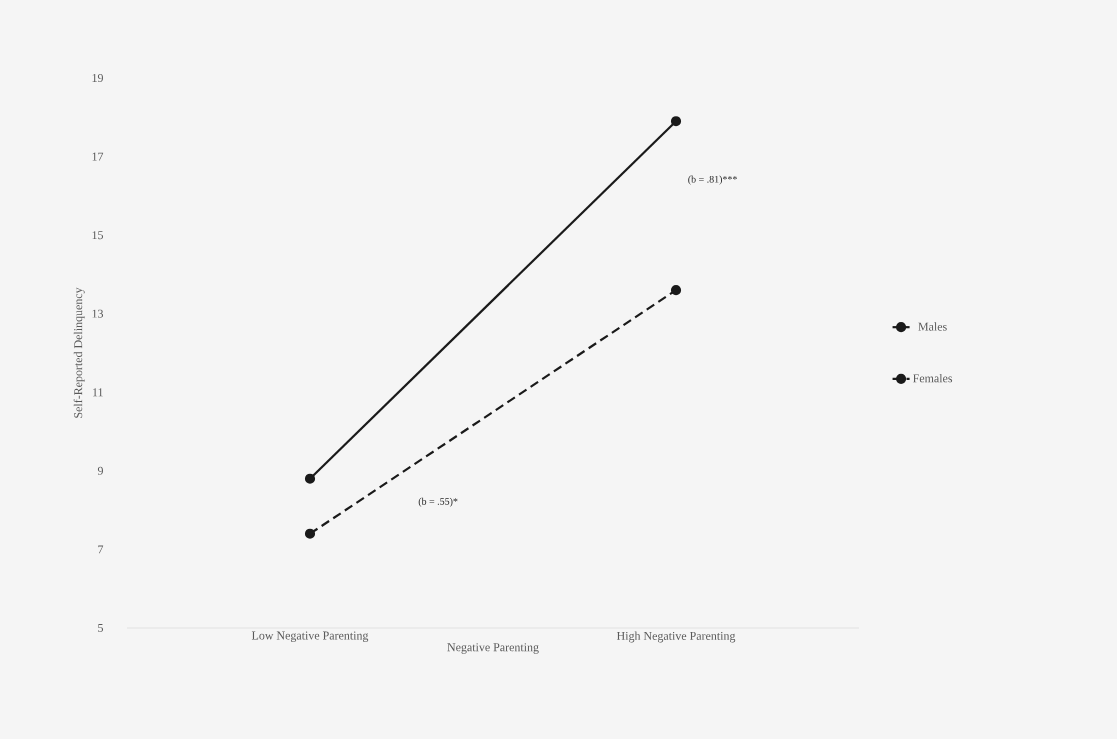 This screenshot has width=1117, height=739. Describe the element at coordinates (101, 628) in the screenshot. I see `y-tick-label: 5` at that location.